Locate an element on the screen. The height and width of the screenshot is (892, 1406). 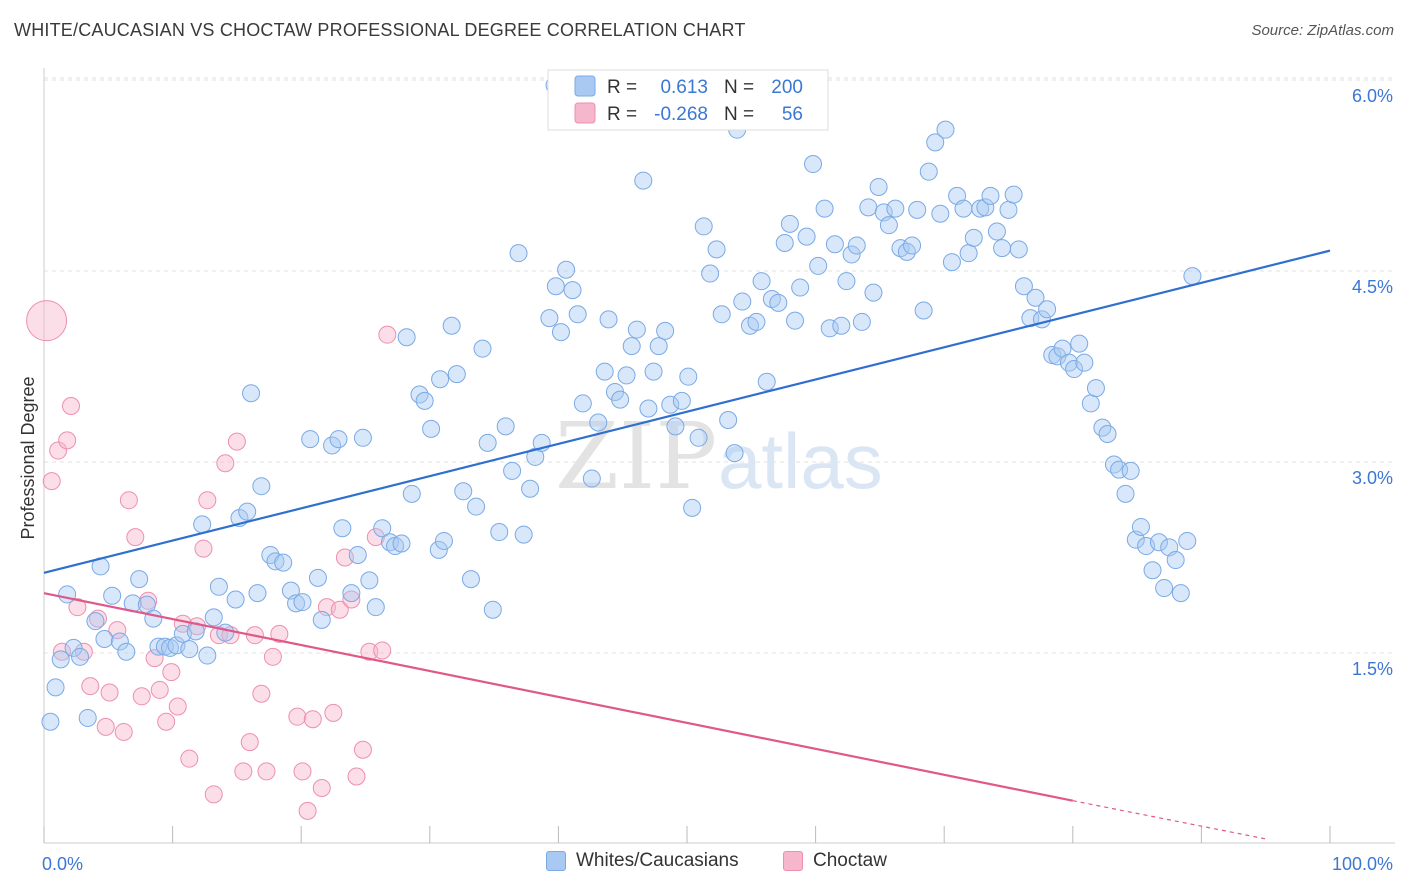
chart-source: Source: ZipAtlas.com is located at coordinates (1322, 30).